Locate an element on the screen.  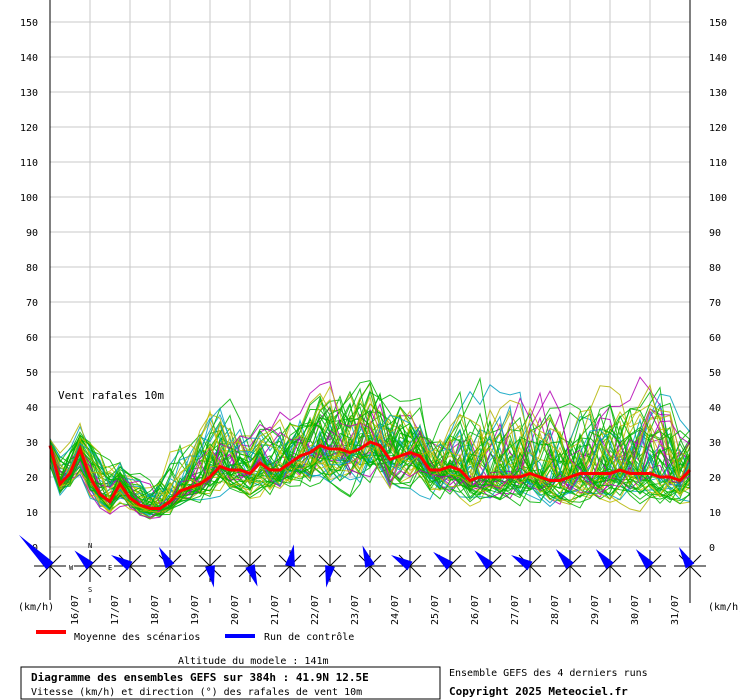
wind-direction-marker: N S W E is located at coordinates (90, 568).